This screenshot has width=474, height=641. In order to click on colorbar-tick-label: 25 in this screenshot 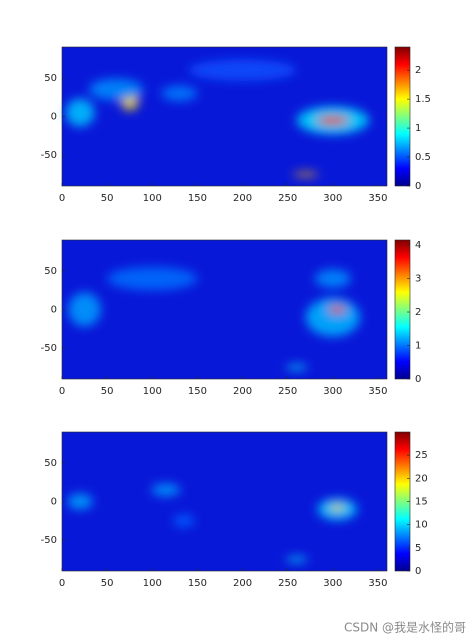, I will do `click(421, 455)`.